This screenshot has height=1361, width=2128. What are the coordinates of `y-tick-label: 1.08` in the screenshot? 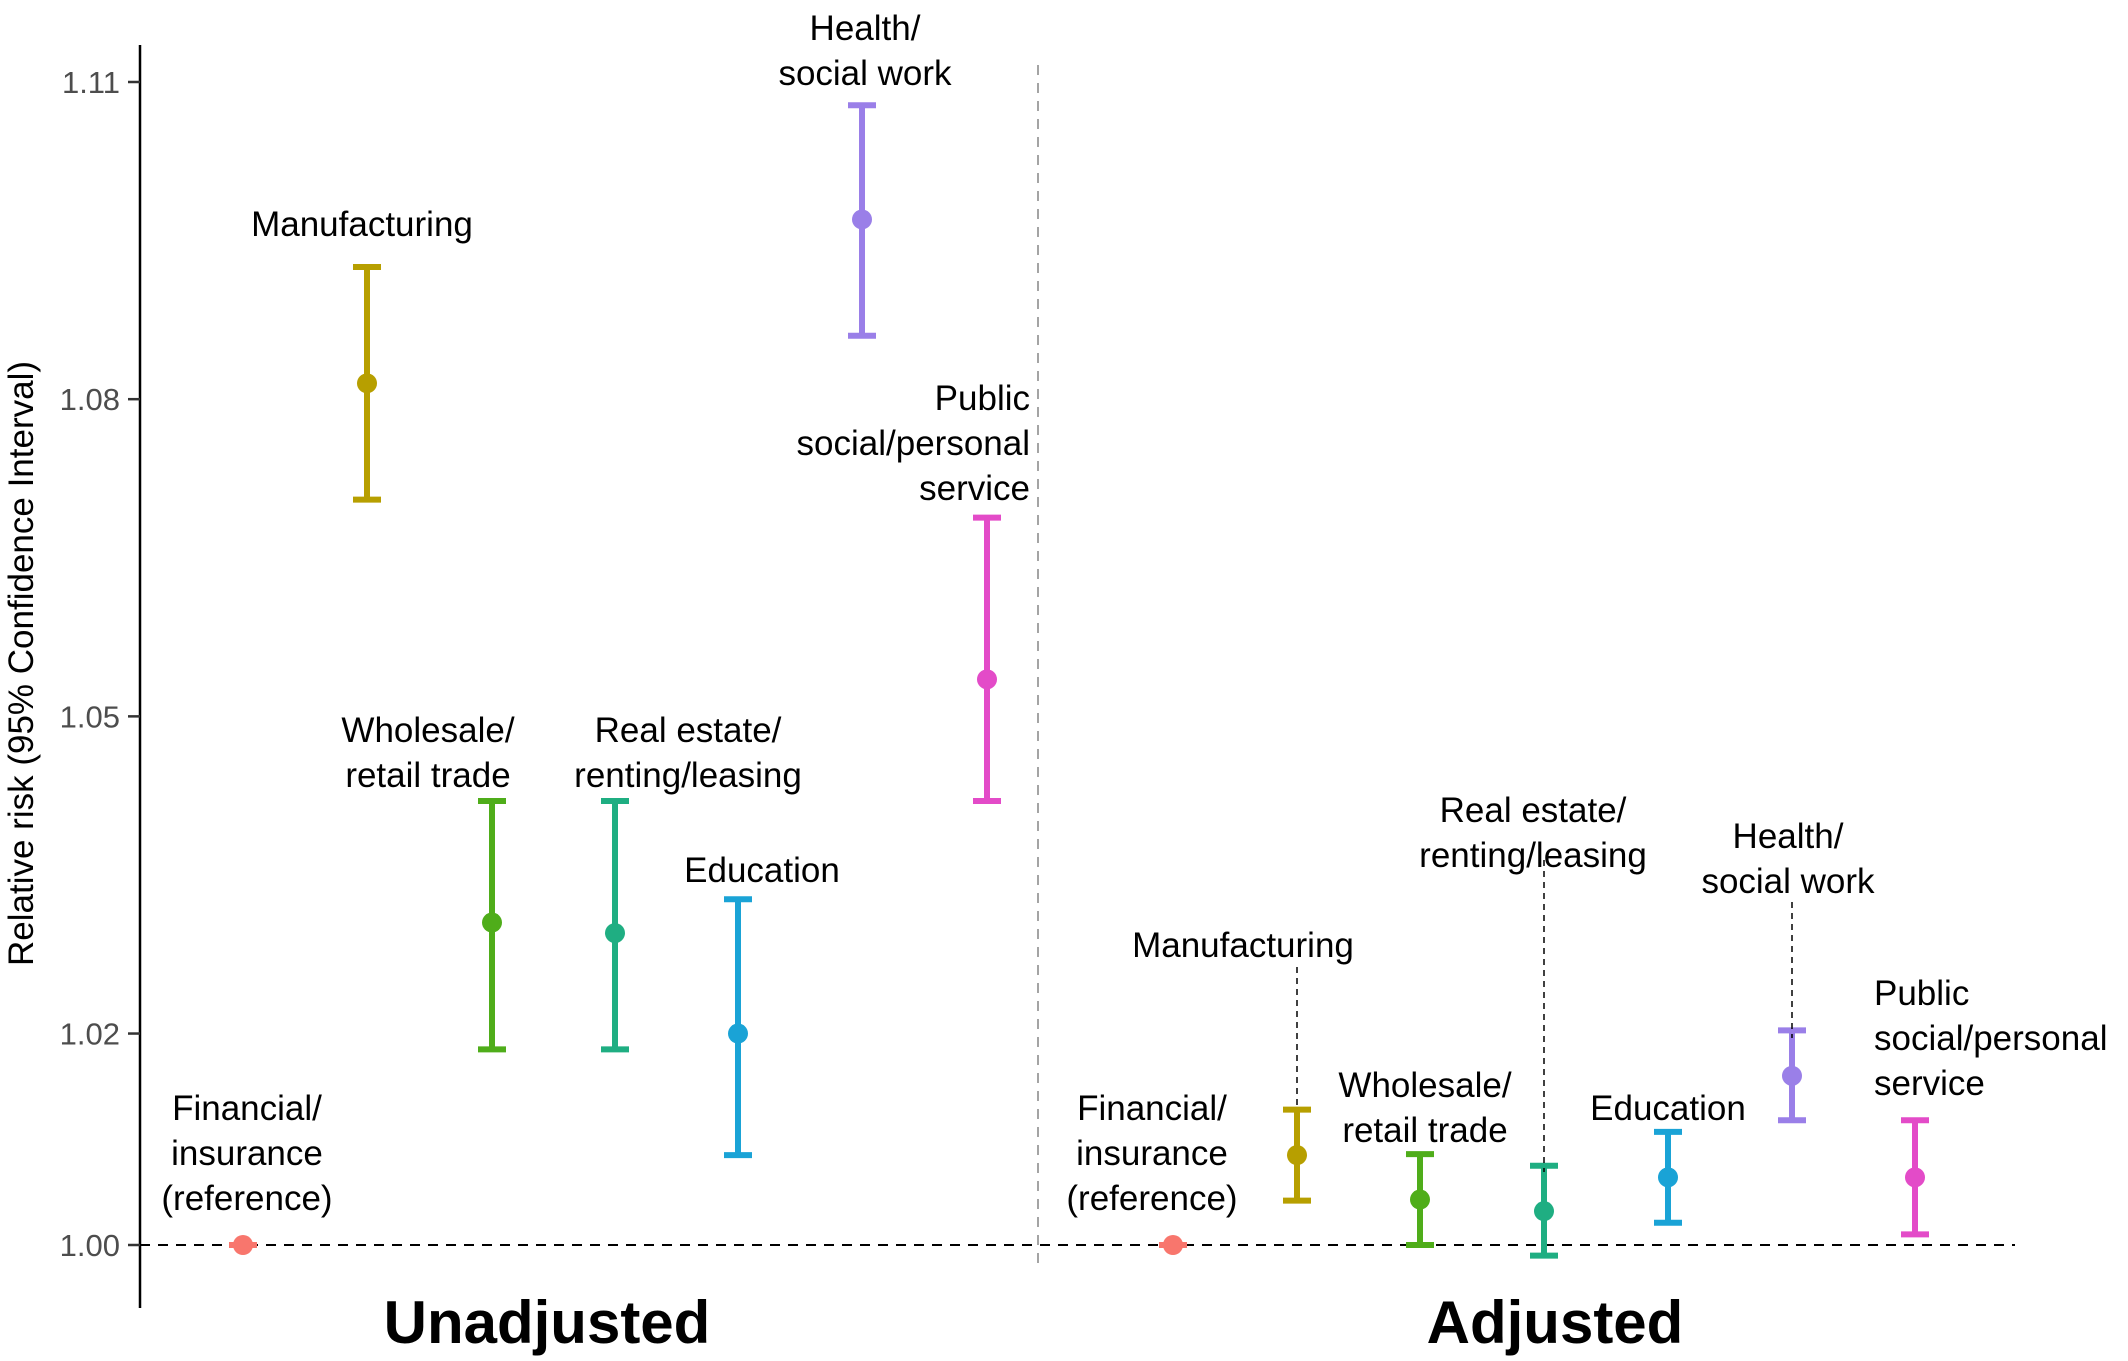 It's located at (90, 399).